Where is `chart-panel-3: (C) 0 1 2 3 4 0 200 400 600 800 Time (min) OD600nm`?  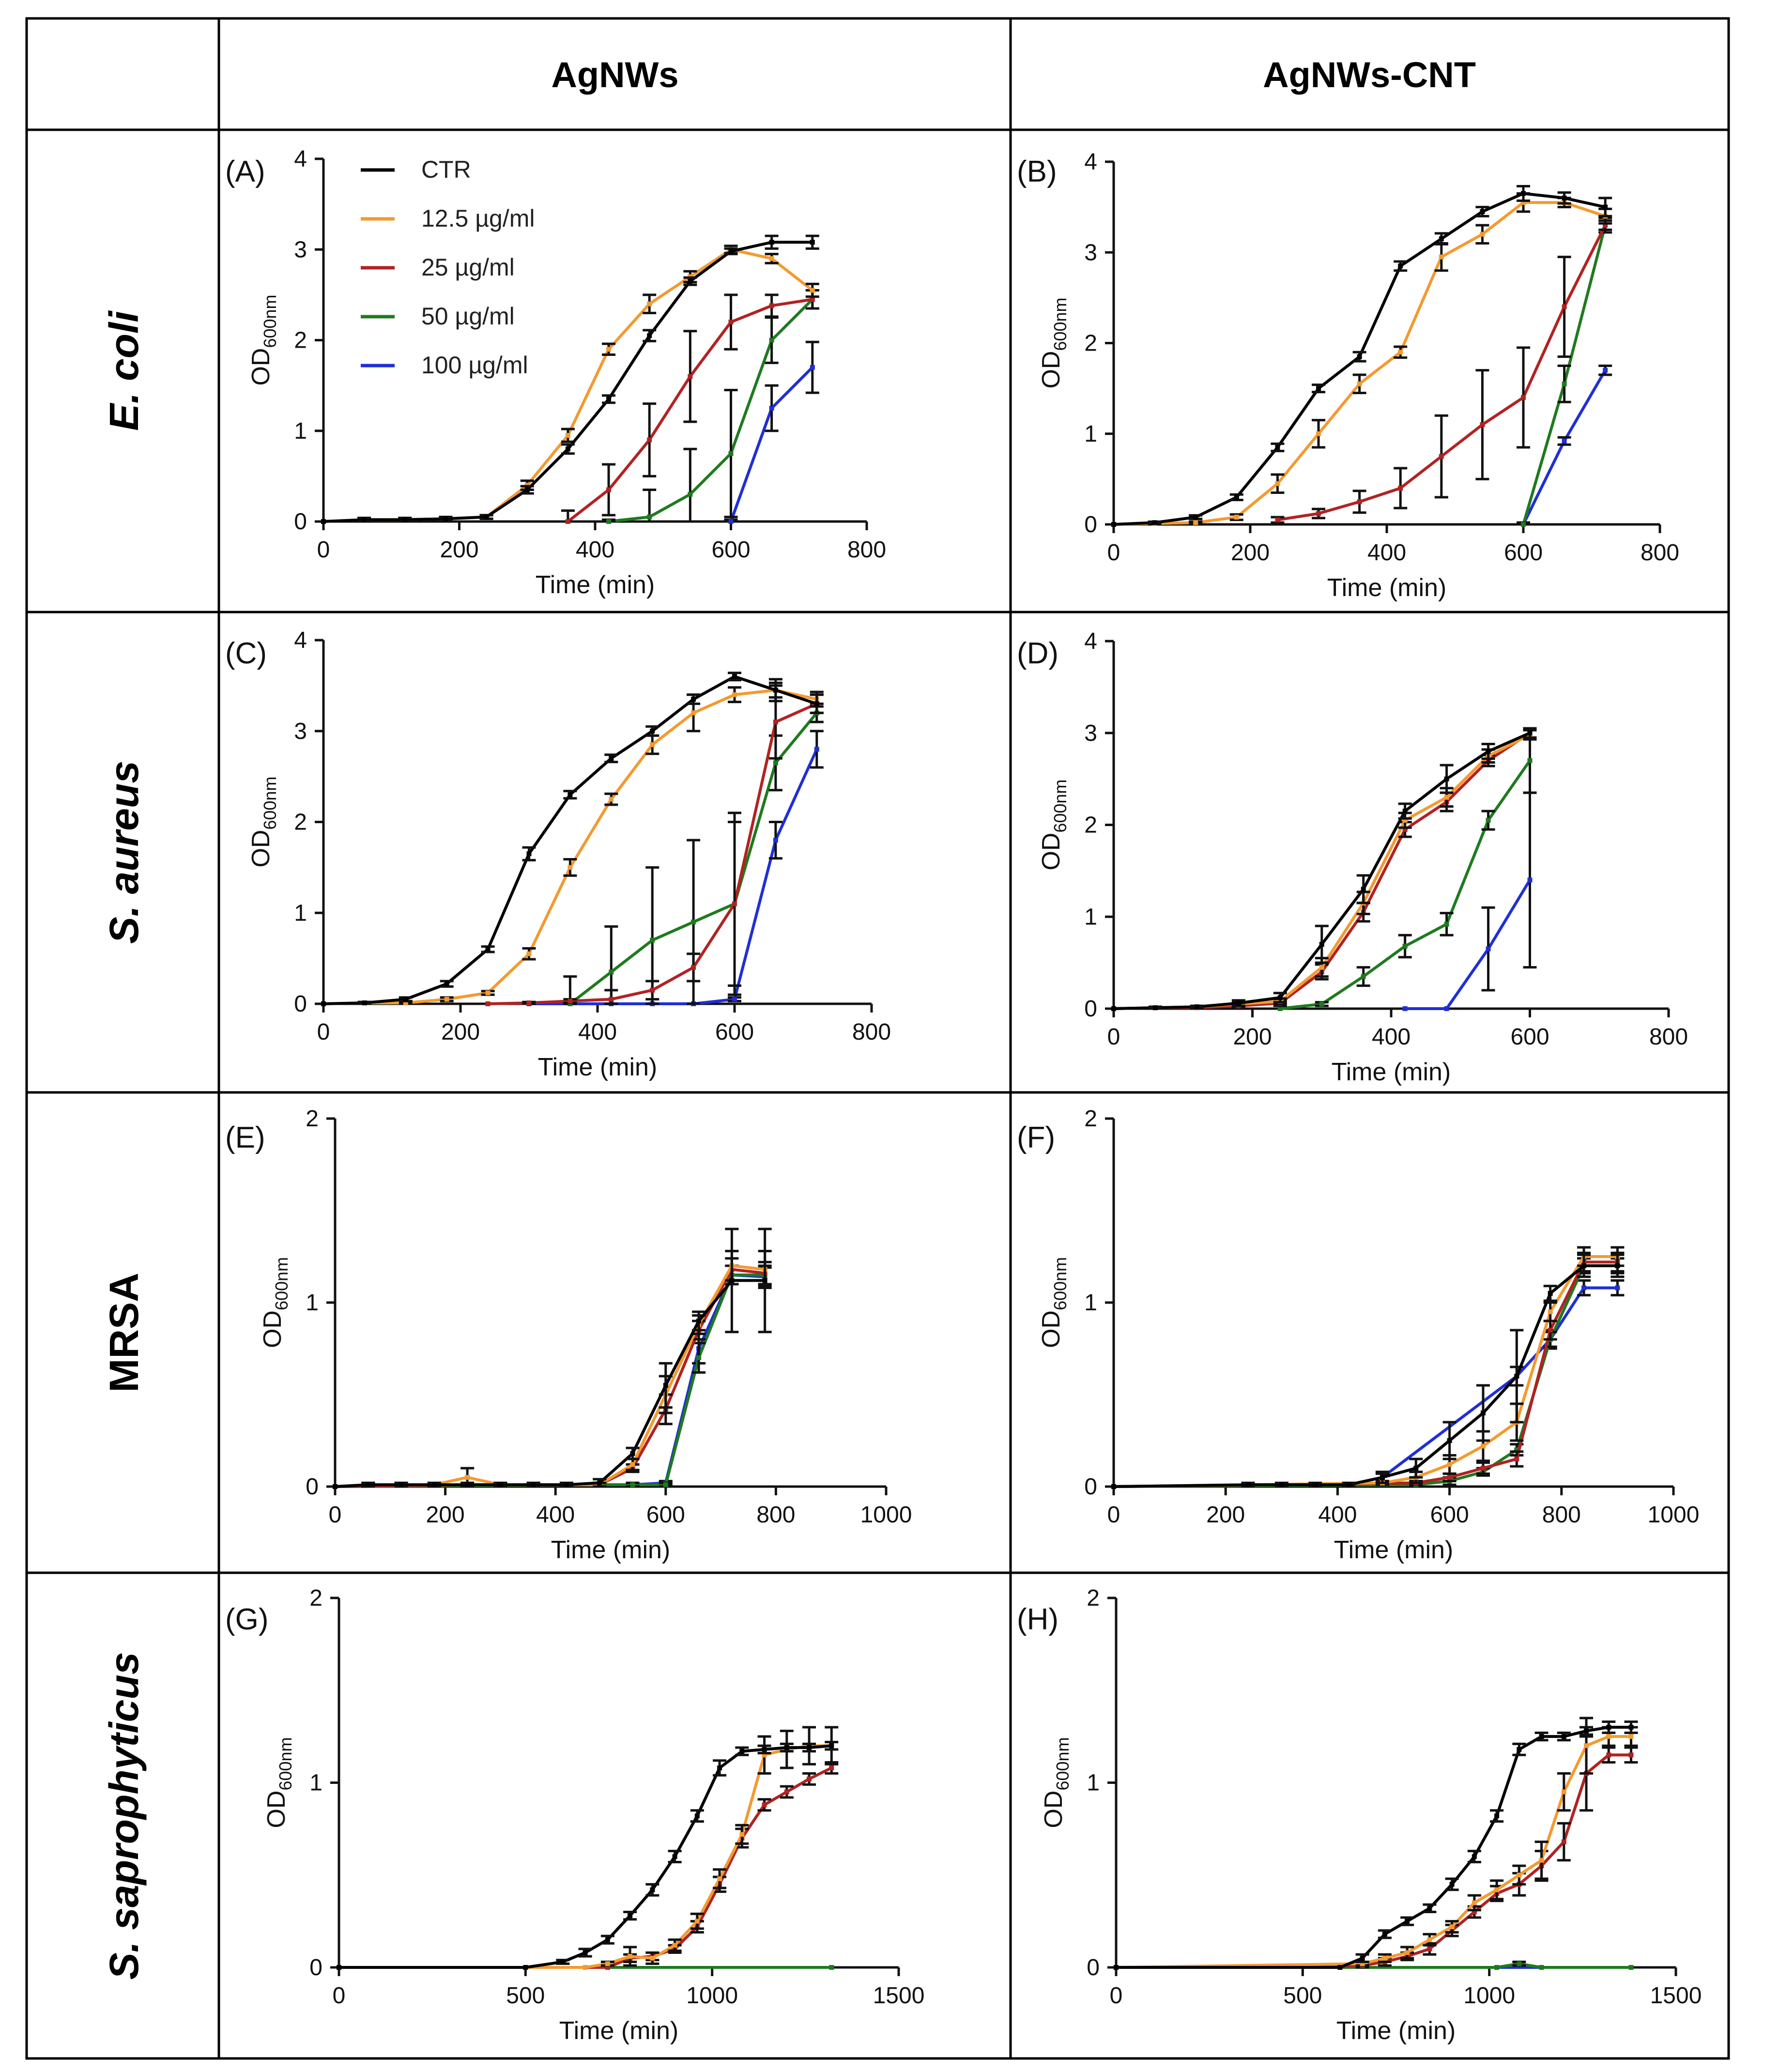 chart-panel-3: (C) 0 1 2 3 4 0 200 400 600 800 Time (min) OD600nm is located at coordinates (558, 854).